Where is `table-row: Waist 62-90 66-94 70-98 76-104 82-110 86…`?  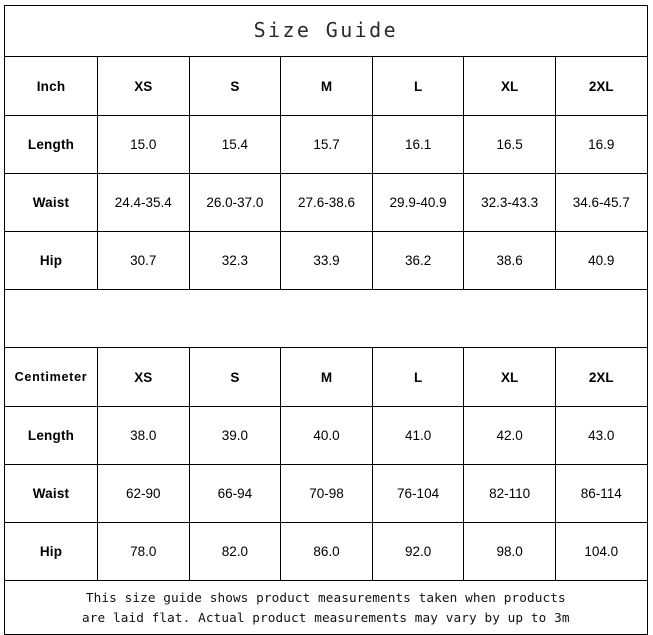 table-row: Waist 62-90 66-94 70-98 76-104 82-110 86… is located at coordinates (326, 493).